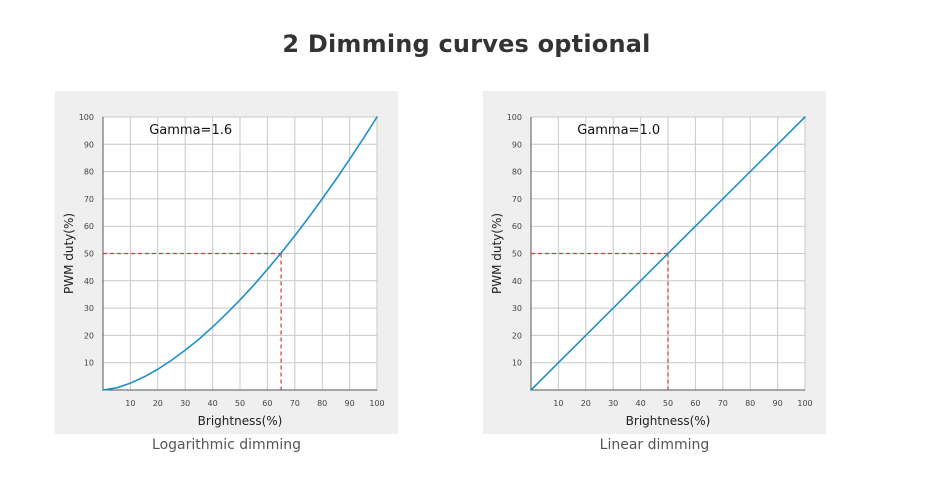 The width and height of the screenshot is (933, 493). I want to click on page-title: 2 Dimming curves optional, so click(466, 44).